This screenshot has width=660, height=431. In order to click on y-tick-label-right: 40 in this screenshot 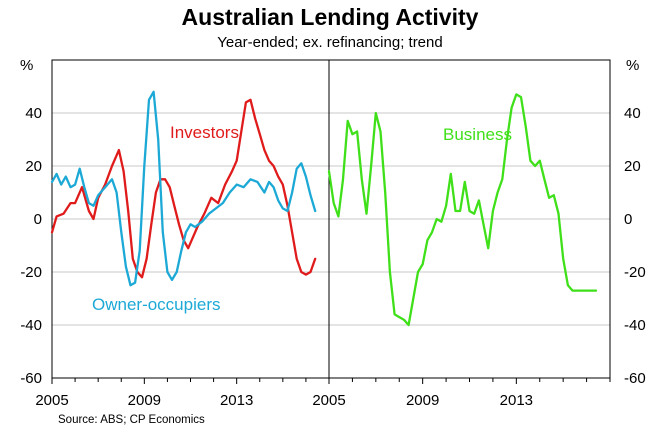, I will do `click(632, 113)`.